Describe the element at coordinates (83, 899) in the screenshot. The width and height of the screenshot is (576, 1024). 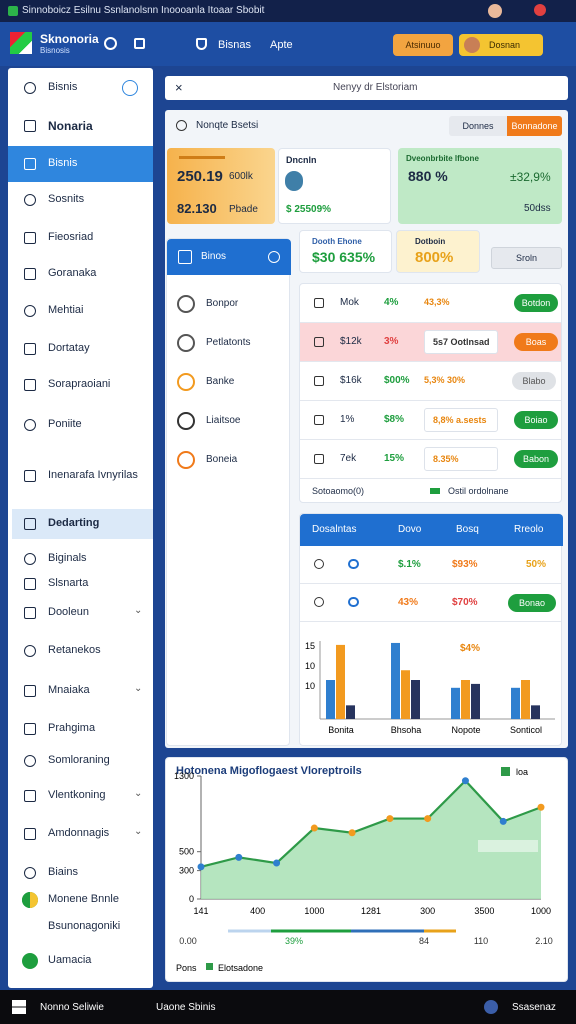
I see `nav-item: Monene Bnnle` at that location.